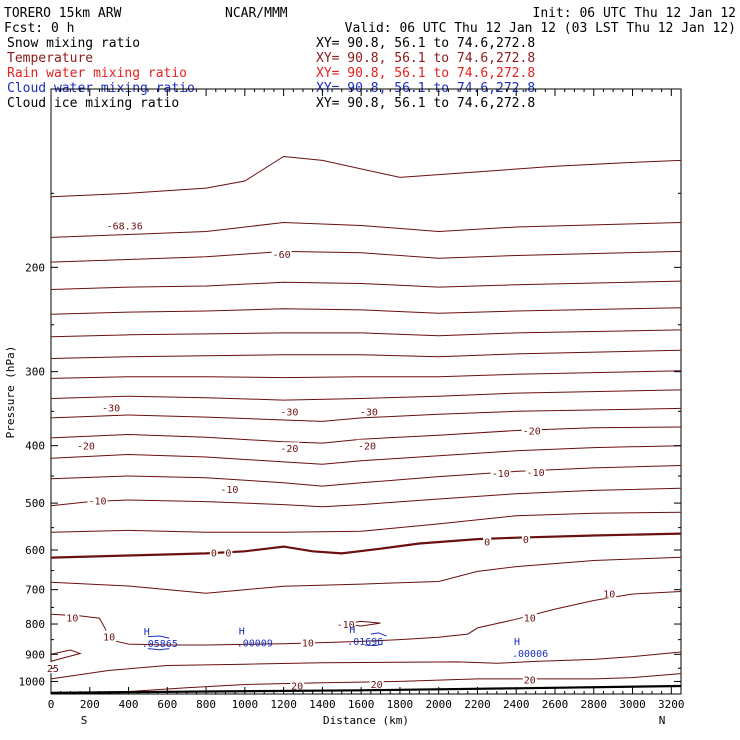  Describe the element at coordinates (671, 704) in the screenshot. I see `x-tick-label: 3200` at that location.